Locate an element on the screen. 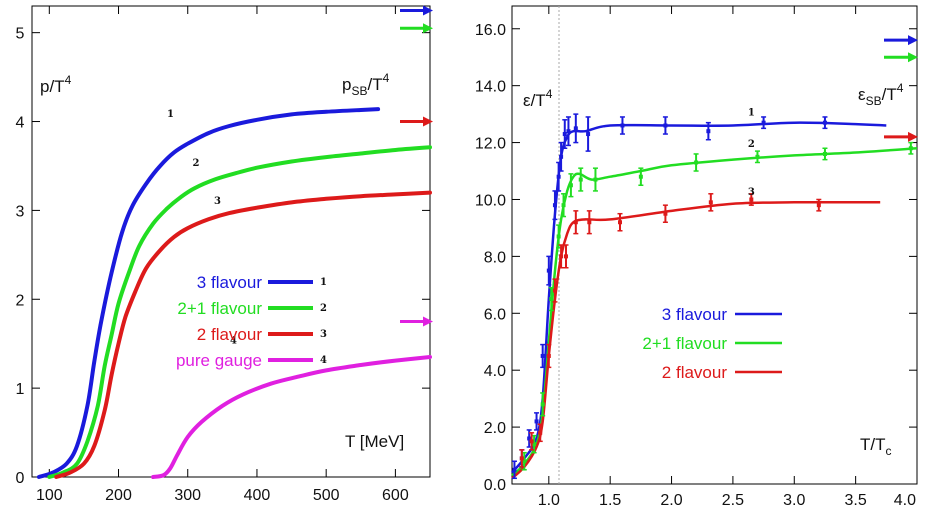 This screenshot has width=935, height=526. energy-y-tick-label: 2.0 is located at coordinates (495, 428).